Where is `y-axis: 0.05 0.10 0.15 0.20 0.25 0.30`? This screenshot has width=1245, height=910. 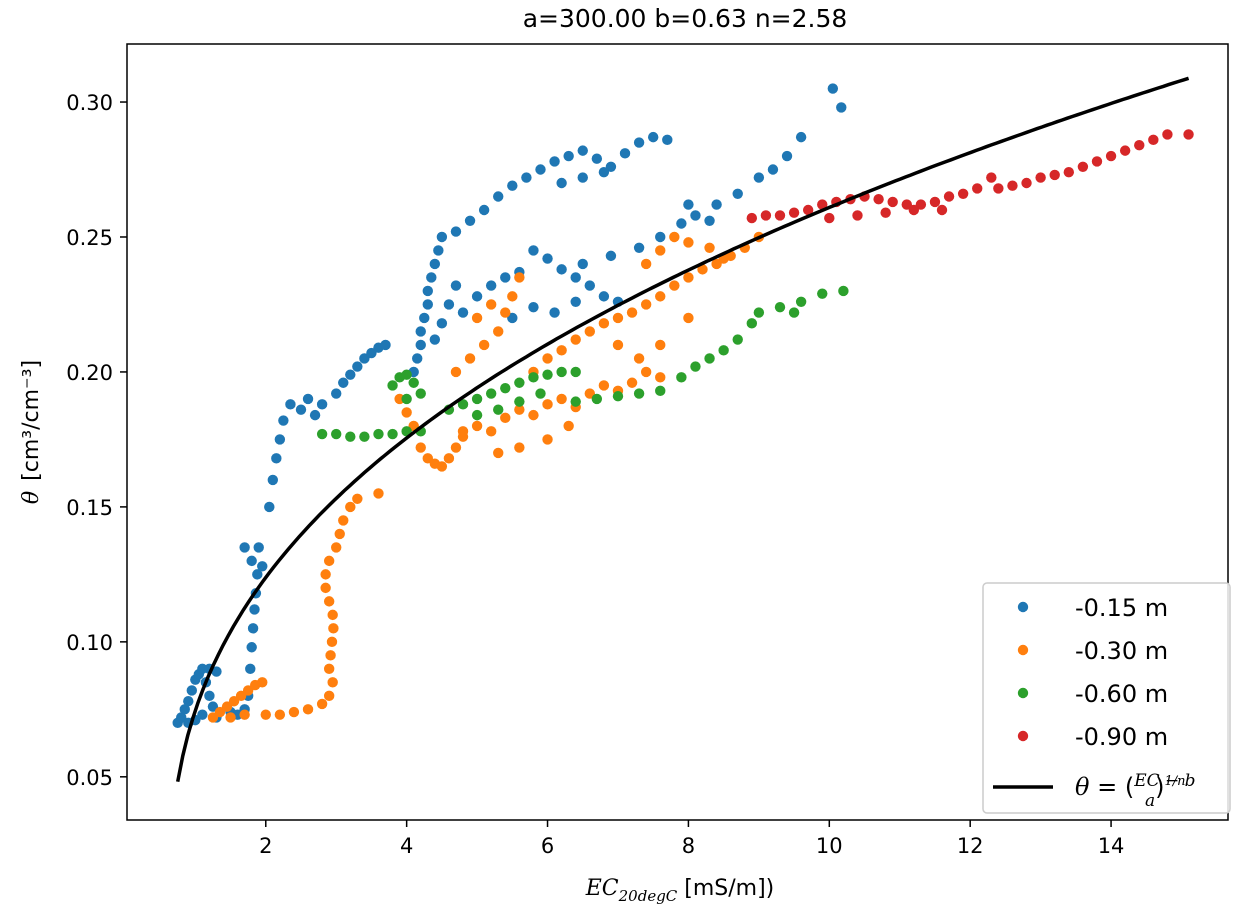 y-axis: 0.05 0.10 0.15 0.20 0.25 0.30 is located at coordinates (96, 440).